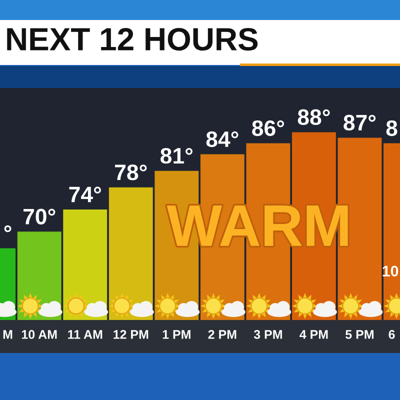 This screenshot has height=400, width=400. I want to click on data-label: 81°, so click(176, 156).